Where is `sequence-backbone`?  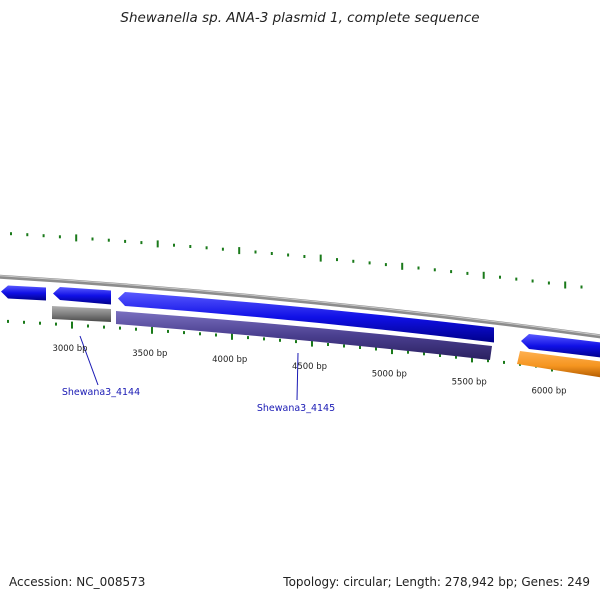
sequence-backbone is located at coordinates (300, 306).